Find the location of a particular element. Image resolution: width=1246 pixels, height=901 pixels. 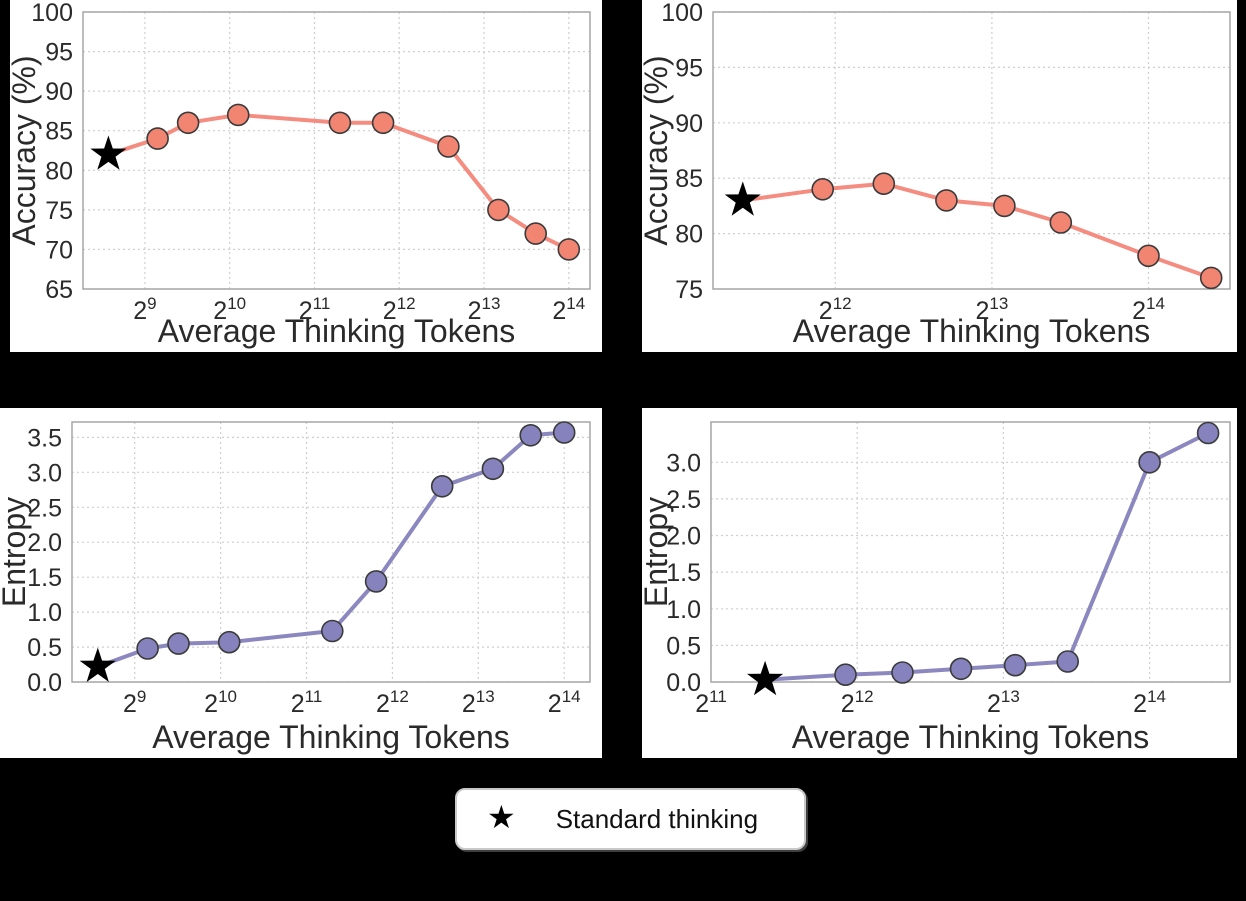

y-tick-label: 85 is located at coordinates (59, 132).